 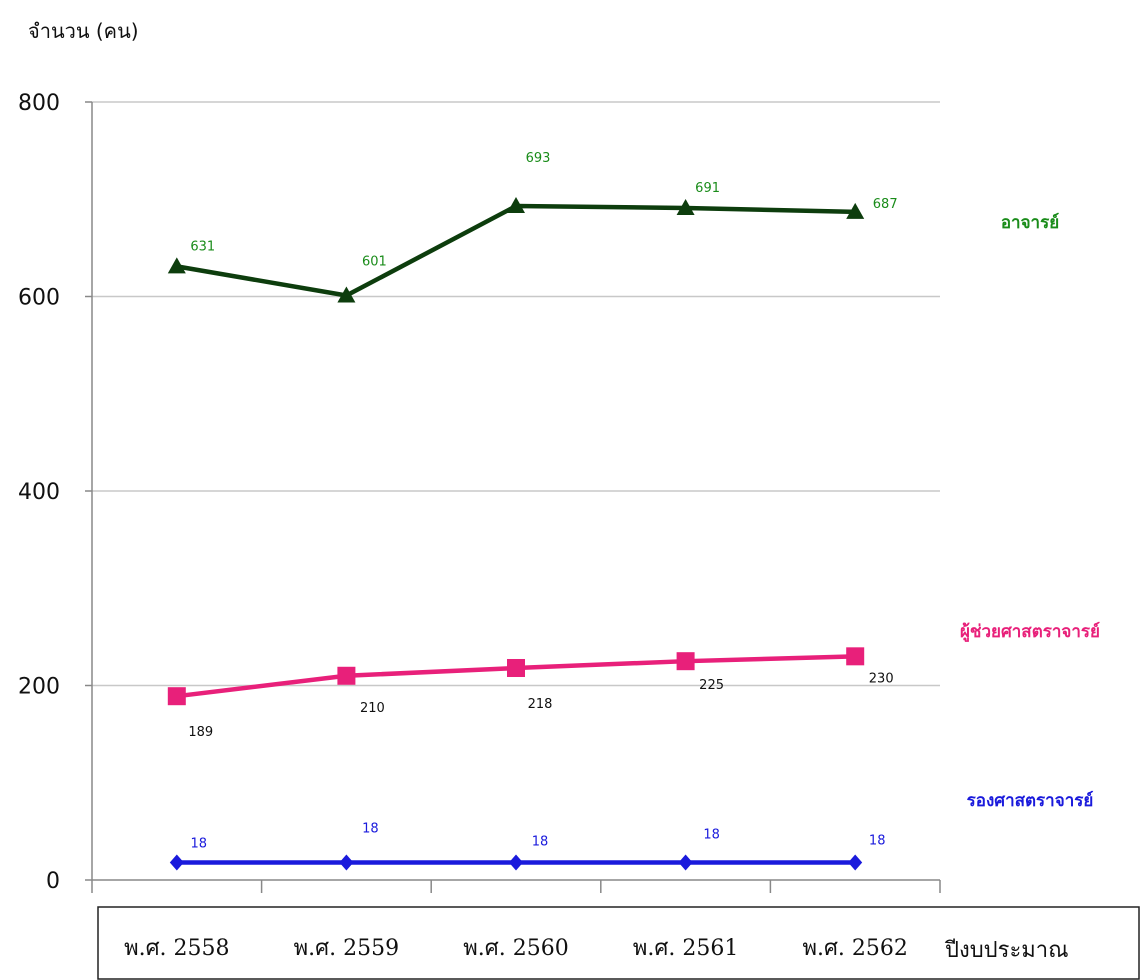 I want to click on data-label: 218, so click(x=540, y=704).